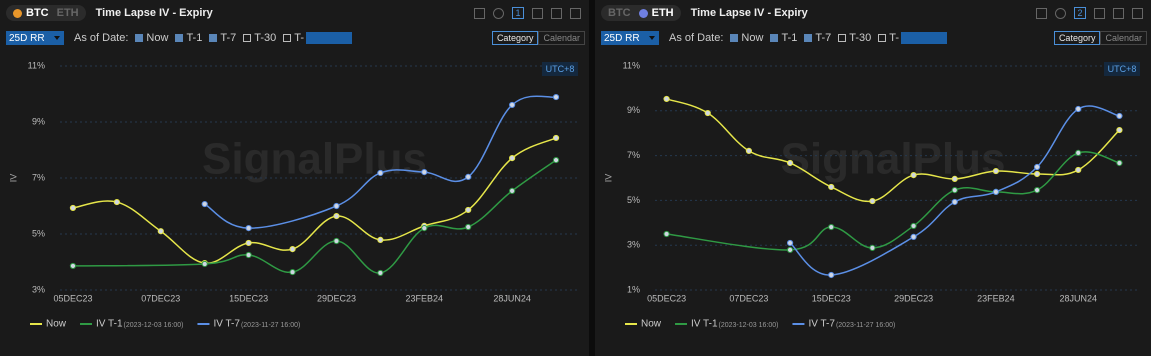 This screenshot has width=1151, height=356. Describe the element at coordinates (1080, 13) in the screenshot. I see `badge: 2` at that location.